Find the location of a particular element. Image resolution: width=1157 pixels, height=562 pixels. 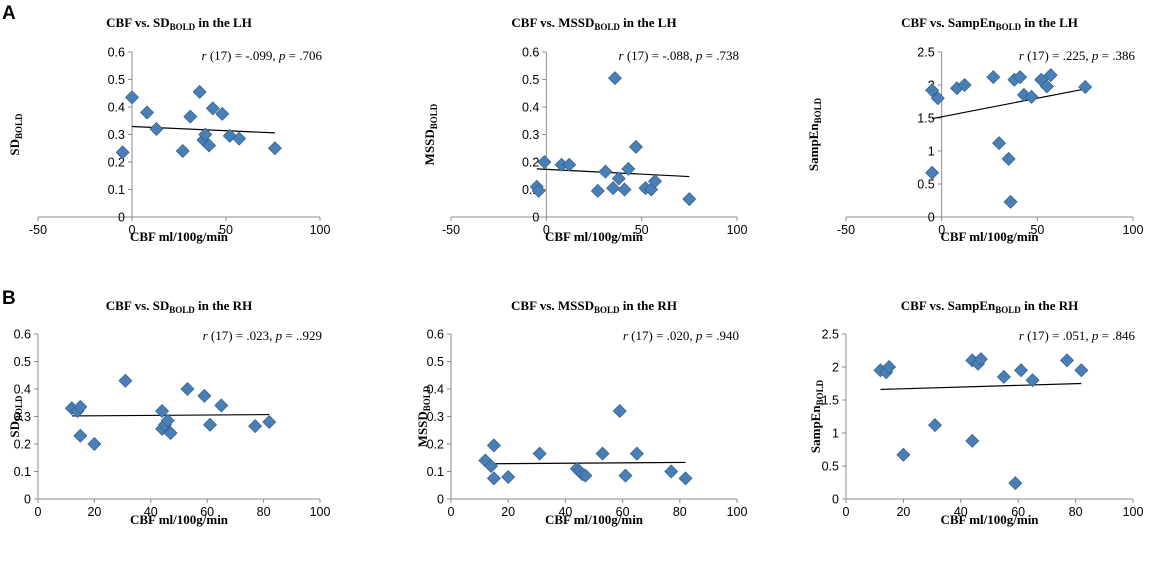

stat-annotation: r (17) = -.088, p = .738 is located at coordinates (679, 55).